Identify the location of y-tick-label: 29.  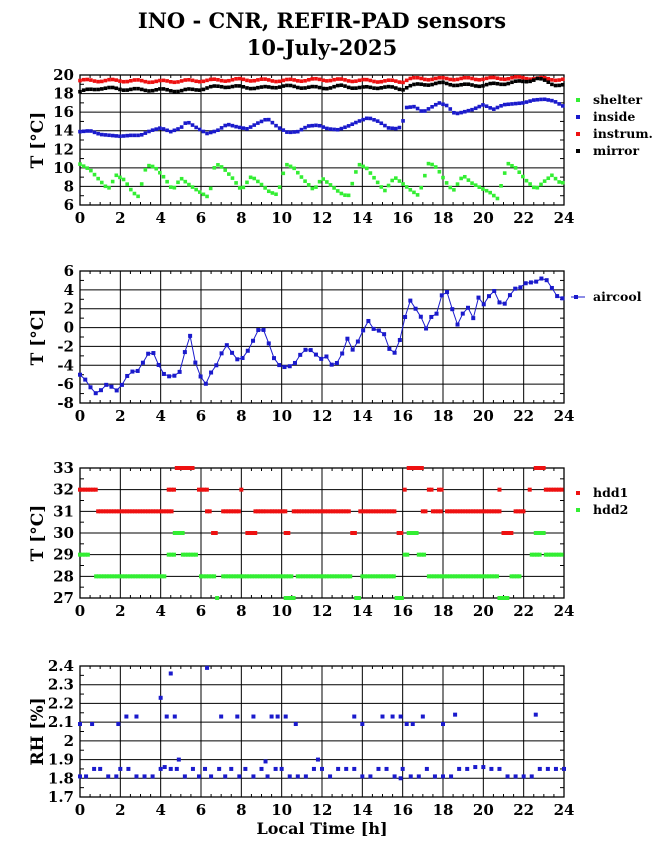
(63, 555).